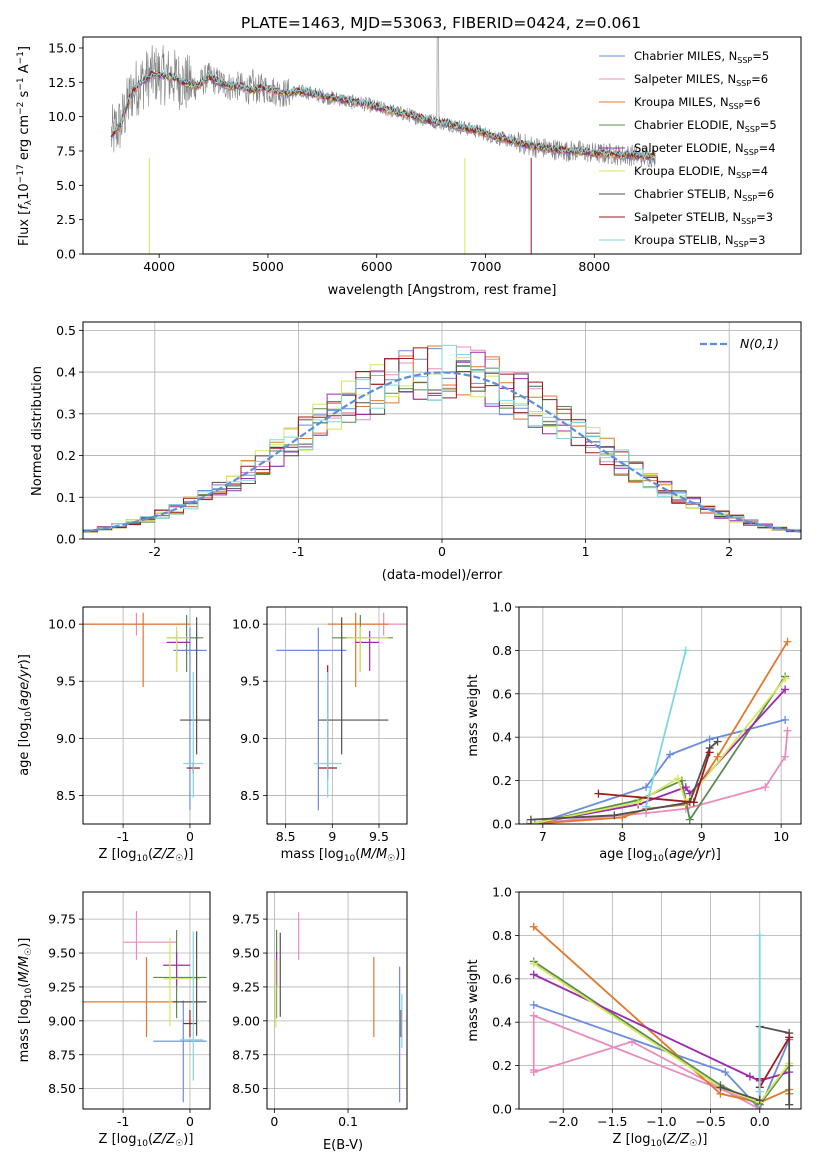 This screenshot has width=819, height=1170. I want to click on legend-entry: Salpeter MILES, NSSP=6, so click(683, 80).